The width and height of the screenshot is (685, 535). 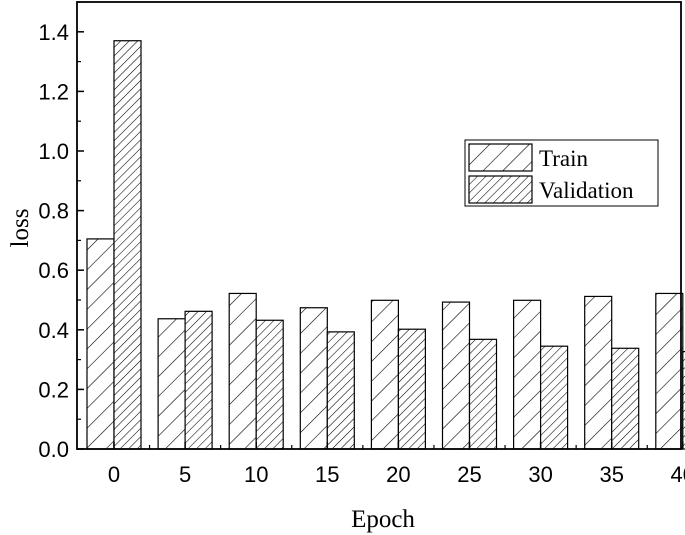 What do you see at coordinates (611, 474) in the screenshot?
I see `x-tick-label: 35` at bounding box center [611, 474].